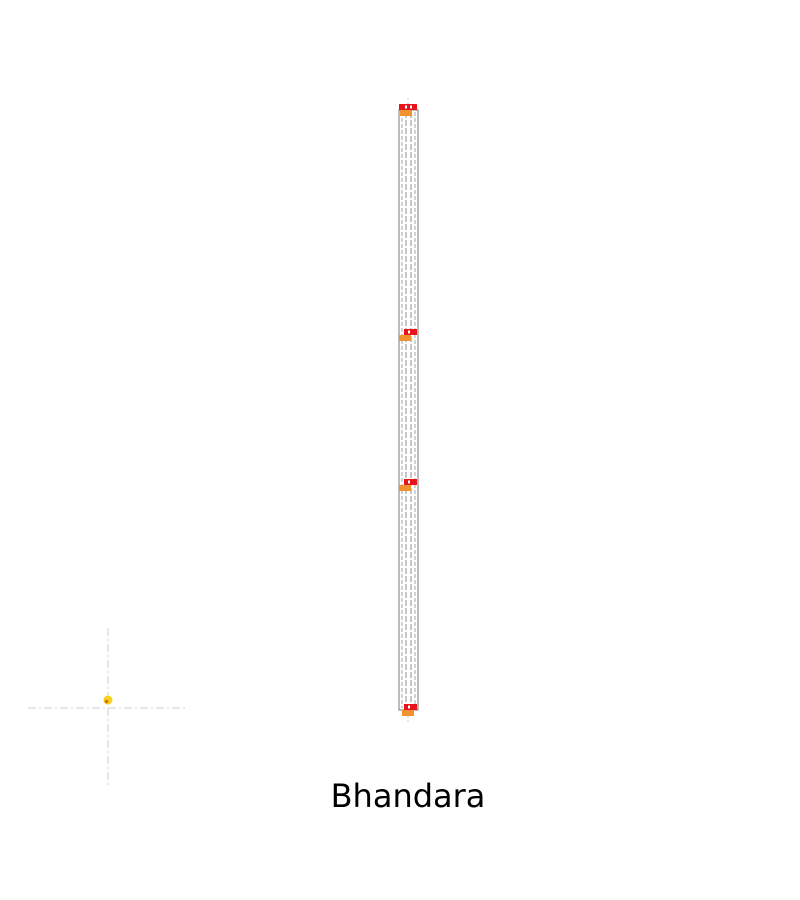 The height and width of the screenshot is (900, 800). Describe the element at coordinates (108, 708) in the screenshot. I see `origin-crosshair` at that location.